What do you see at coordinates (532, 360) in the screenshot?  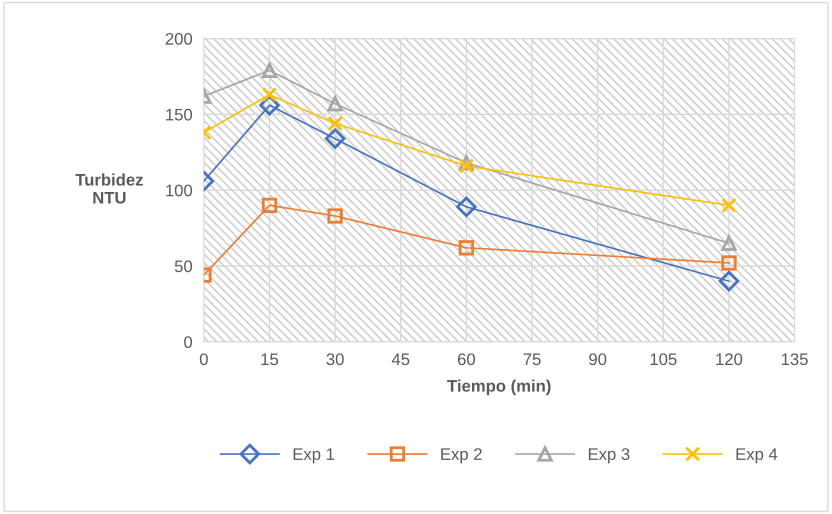 I see `x-tick-label: 75` at bounding box center [532, 360].